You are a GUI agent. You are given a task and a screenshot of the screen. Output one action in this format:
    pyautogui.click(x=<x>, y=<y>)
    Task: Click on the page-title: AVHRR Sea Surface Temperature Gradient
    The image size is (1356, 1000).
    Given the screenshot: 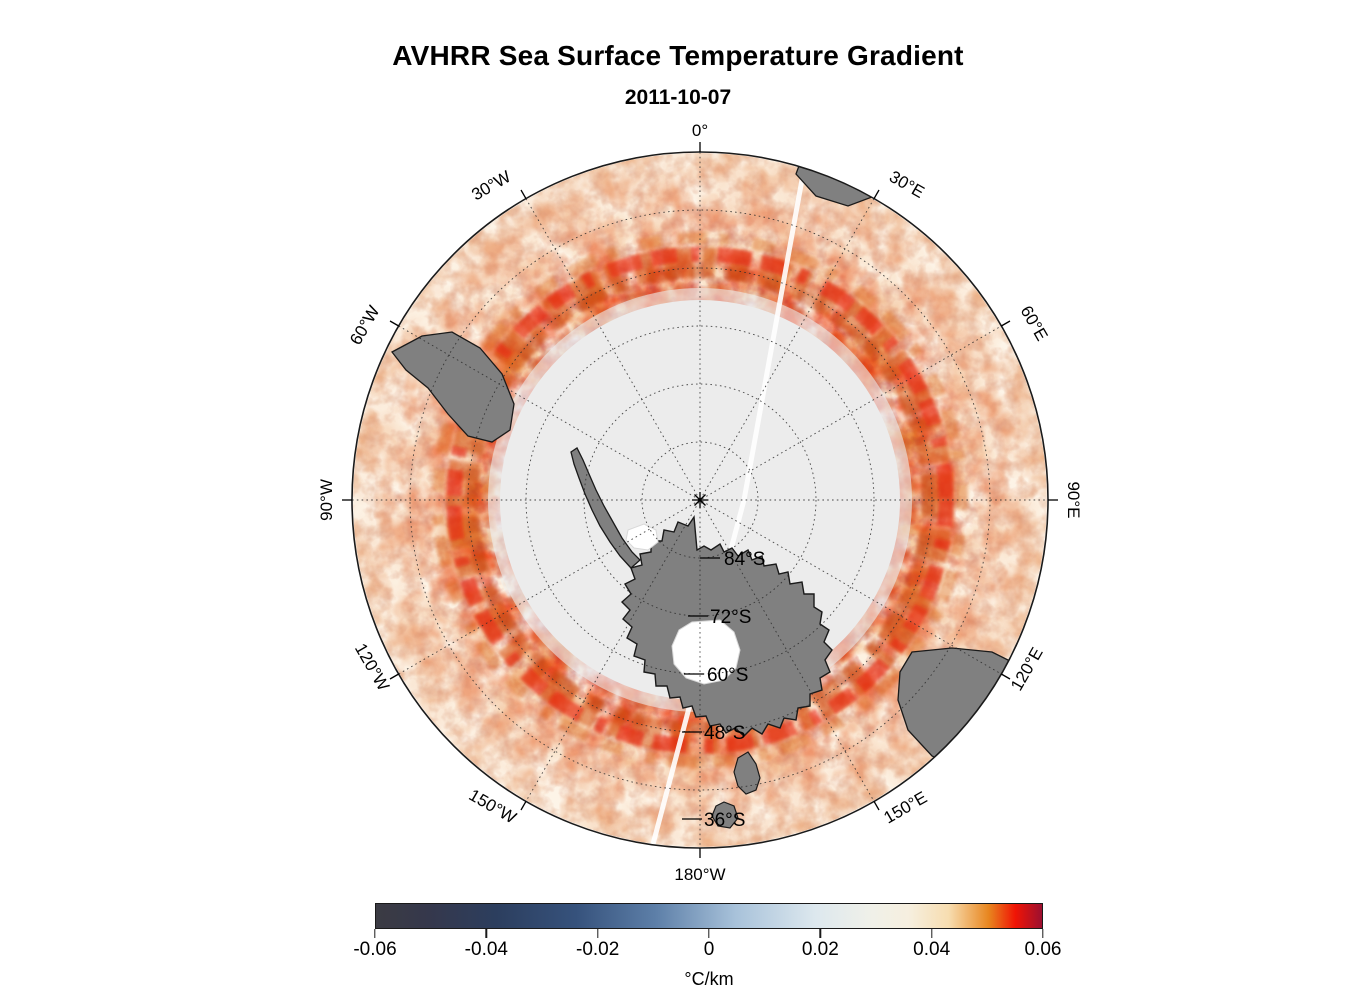 What is the action you would take?
    pyautogui.click(x=678, y=55)
    